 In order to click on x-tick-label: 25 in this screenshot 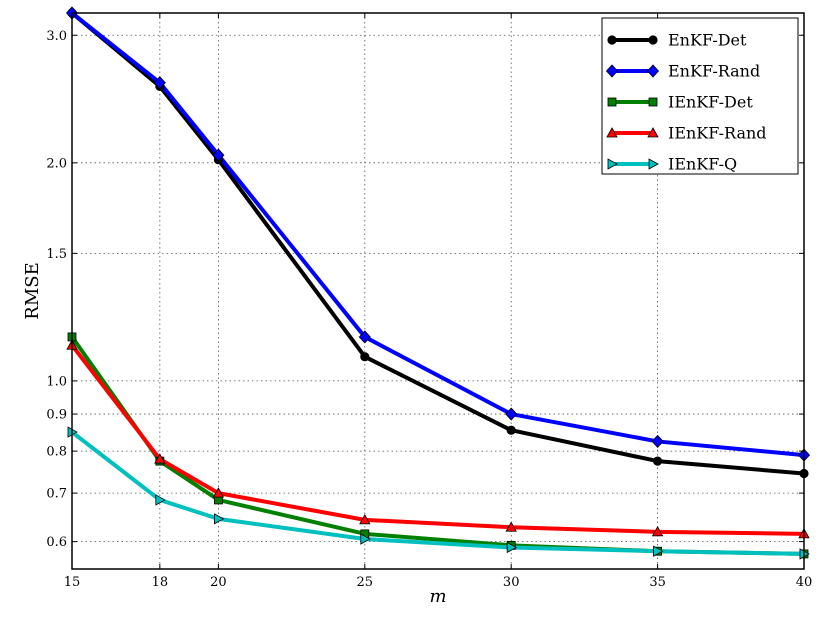, I will do `click(365, 582)`.